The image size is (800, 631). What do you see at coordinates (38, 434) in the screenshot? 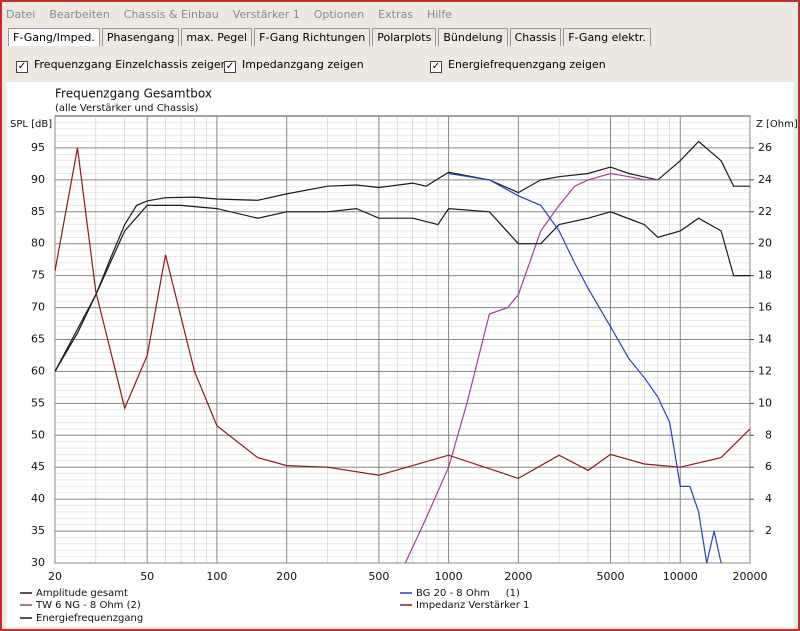
I see `y-tick-label: 50` at bounding box center [38, 434].